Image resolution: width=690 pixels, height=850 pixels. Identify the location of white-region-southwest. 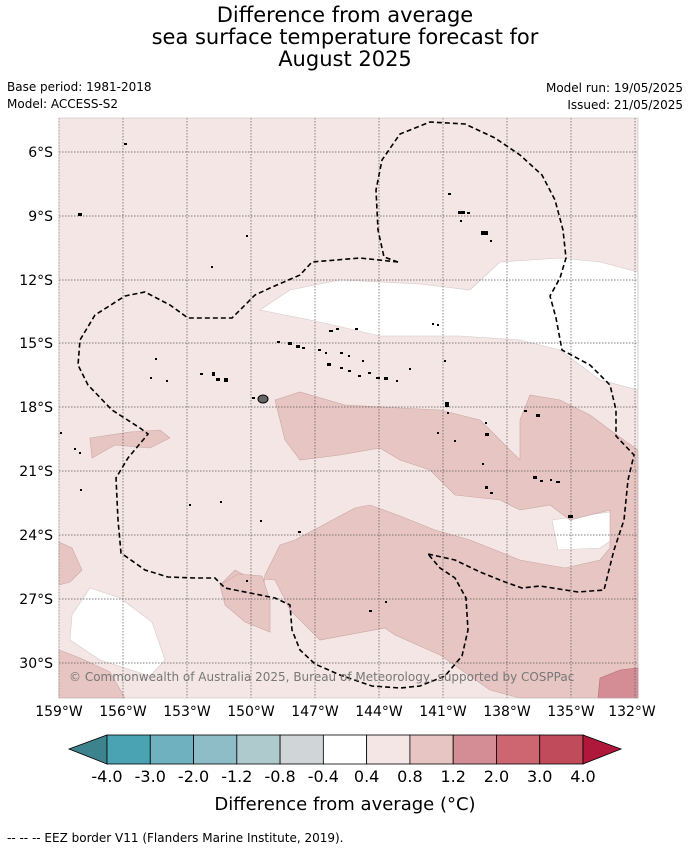
(117, 632).